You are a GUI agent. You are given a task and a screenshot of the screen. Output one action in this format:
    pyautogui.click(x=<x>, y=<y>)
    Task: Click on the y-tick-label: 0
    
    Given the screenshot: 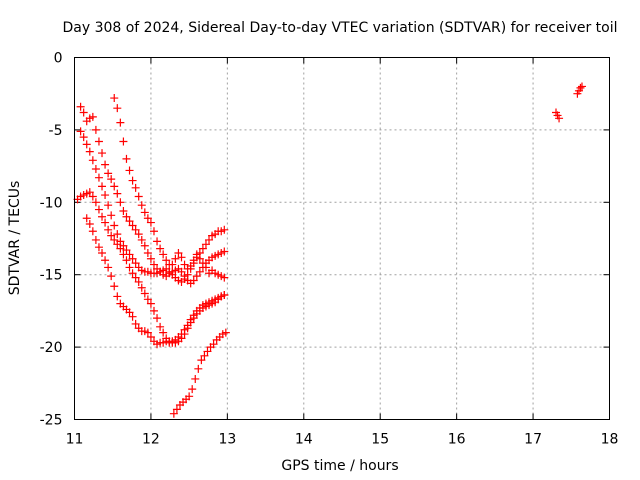 What is the action you would take?
    pyautogui.click(x=58, y=59)
    